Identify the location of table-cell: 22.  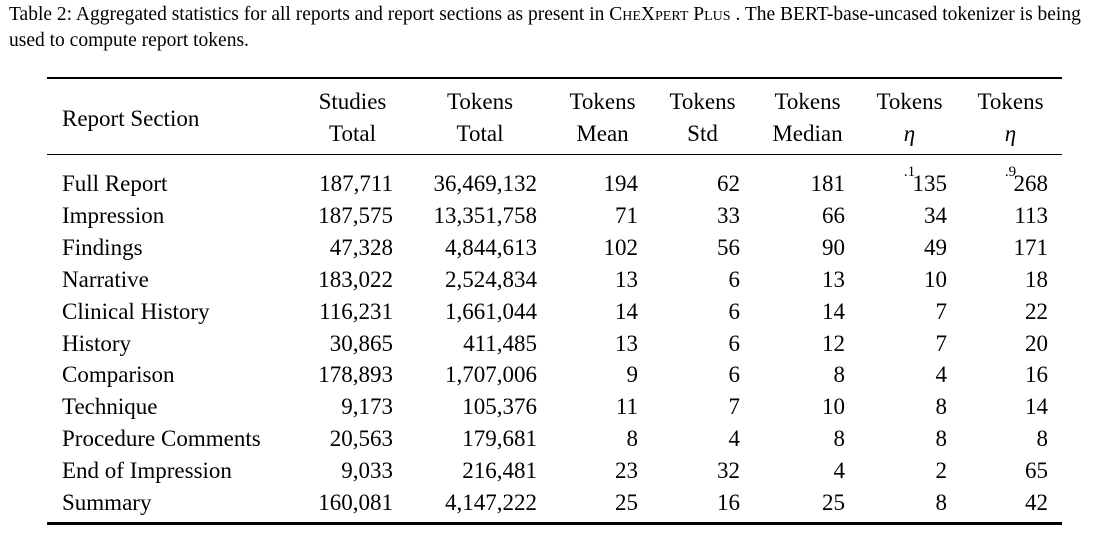
(1036, 311).